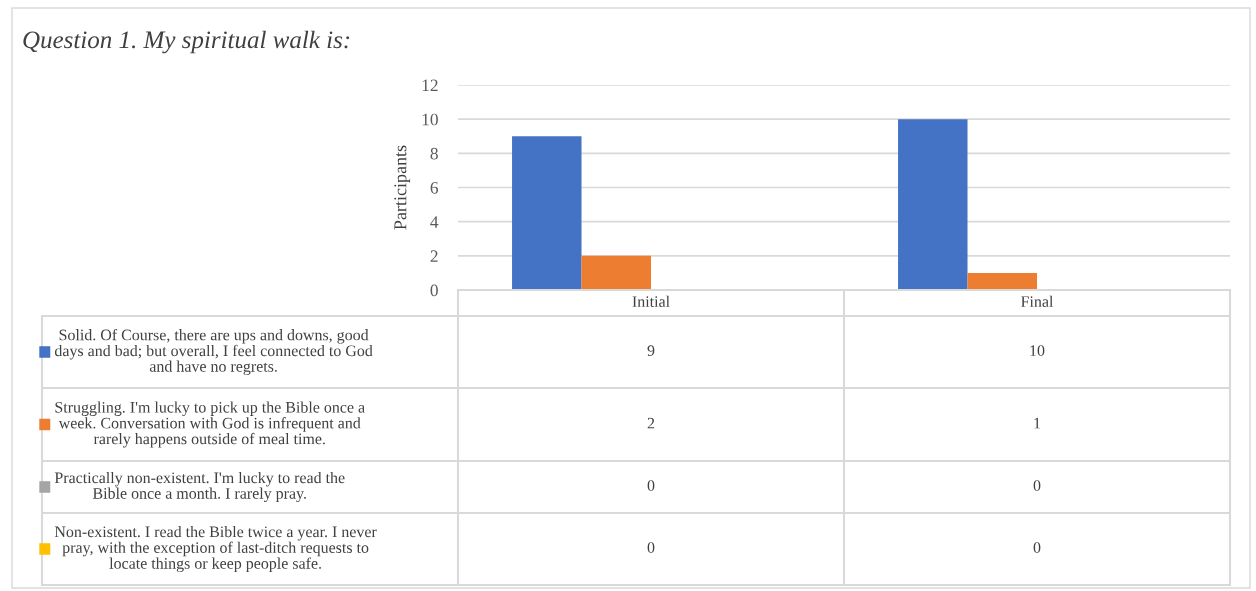 This screenshot has width=1256, height=591. Describe the element at coordinates (434, 188) in the screenshot. I see `y-tick-label: 6` at that location.